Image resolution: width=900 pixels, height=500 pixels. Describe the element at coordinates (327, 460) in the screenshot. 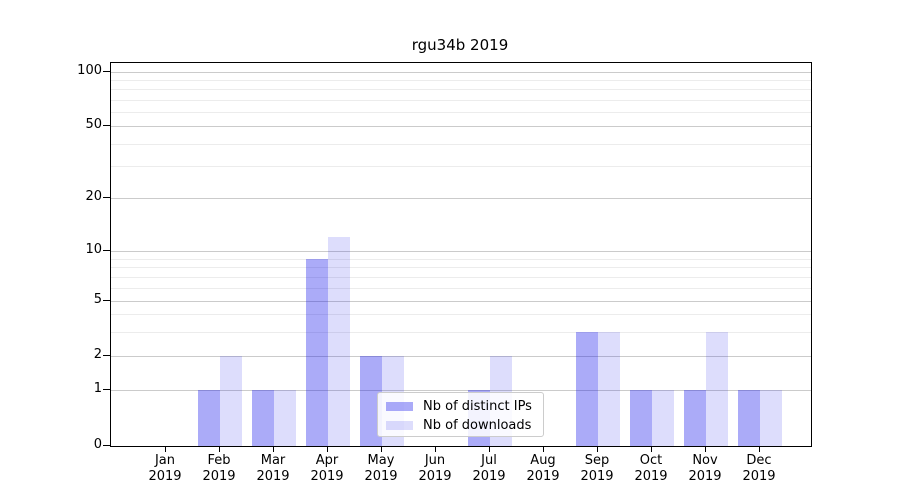

I see `x-axis-month-text: Apr` at that location.